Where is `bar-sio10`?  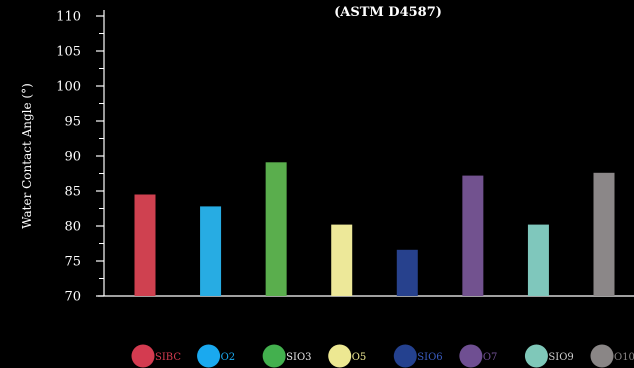 bar-sio10 is located at coordinates (604, 234).